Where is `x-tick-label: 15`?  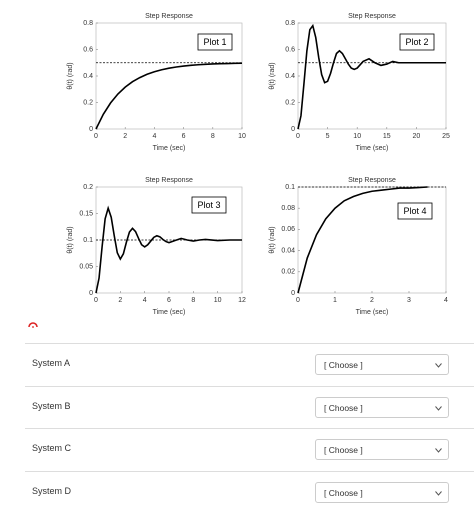 x-tick-label: 15 is located at coordinates (387, 136).